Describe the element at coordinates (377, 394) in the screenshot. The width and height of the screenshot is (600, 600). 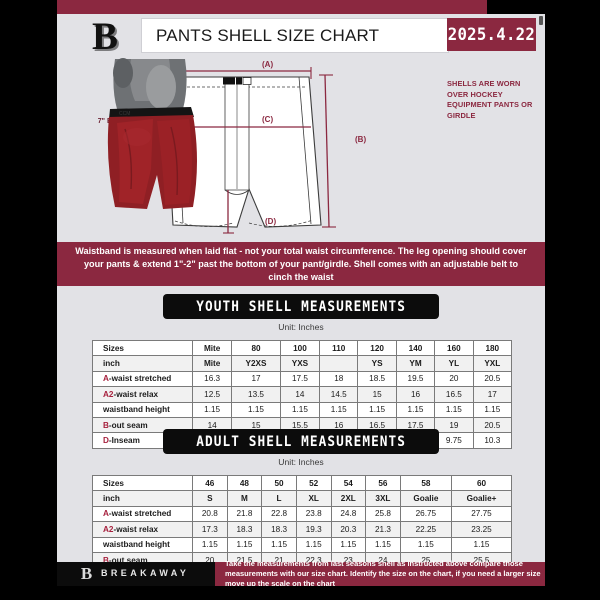
I see `measurement-cell: 15` at that location.